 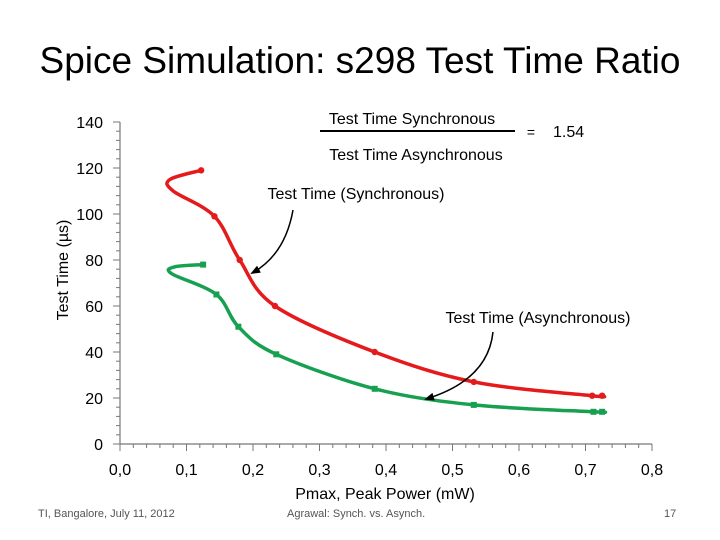 I want to click on ratio-numerator: Test Time Synchronous, so click(x=412, y=119).